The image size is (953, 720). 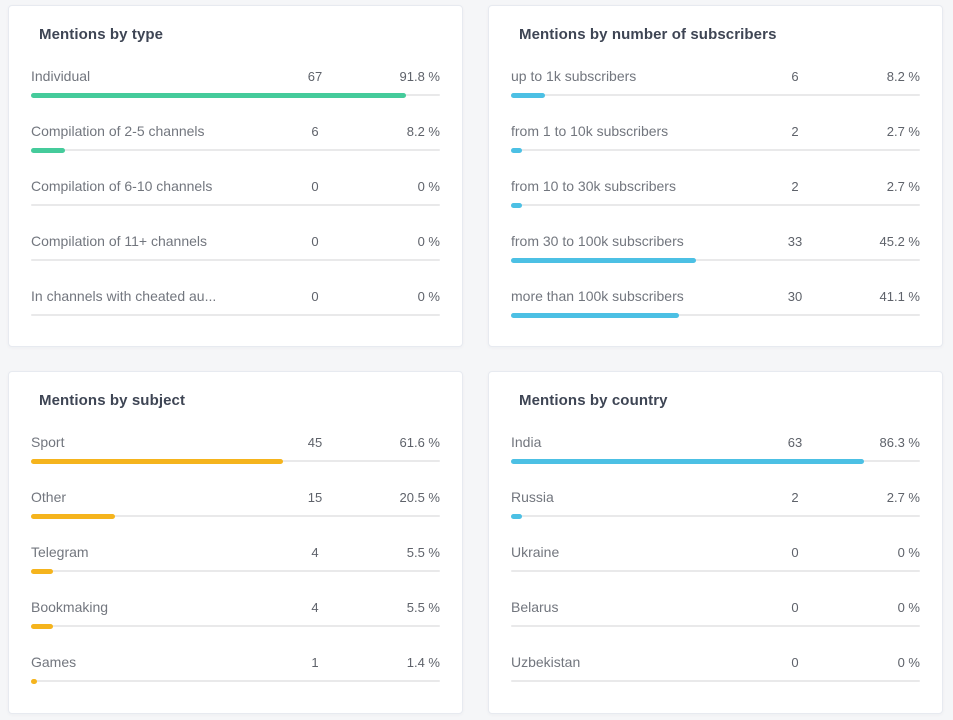 I want to click on row-percent: 41.1 %, so click(x=899, y=296).